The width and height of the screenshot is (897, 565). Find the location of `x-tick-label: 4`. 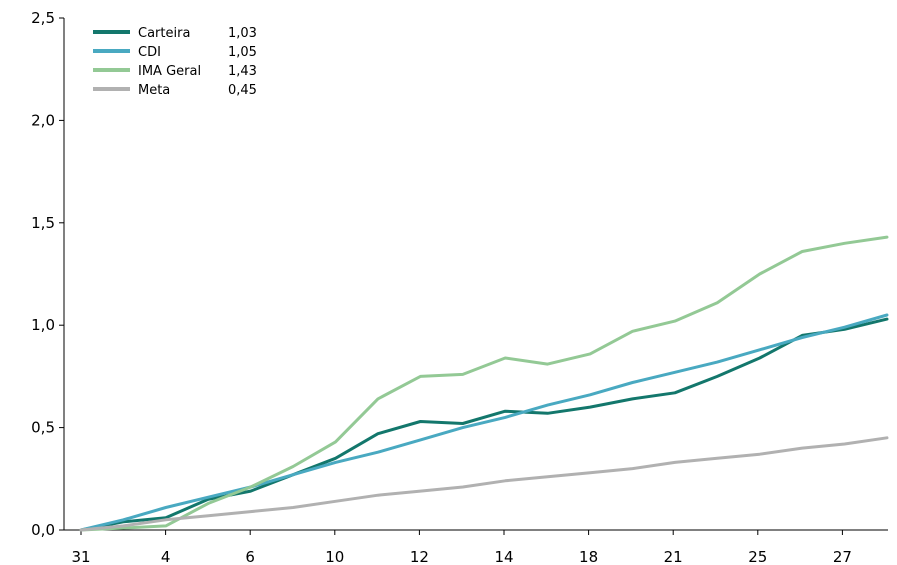

x-tick-label: 4 is located at coordinates (166, 556).